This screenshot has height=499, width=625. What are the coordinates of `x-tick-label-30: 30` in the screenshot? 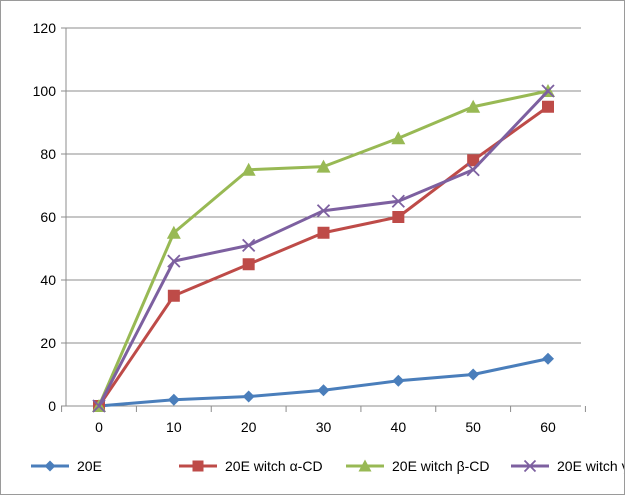 It's located at (324, 427).